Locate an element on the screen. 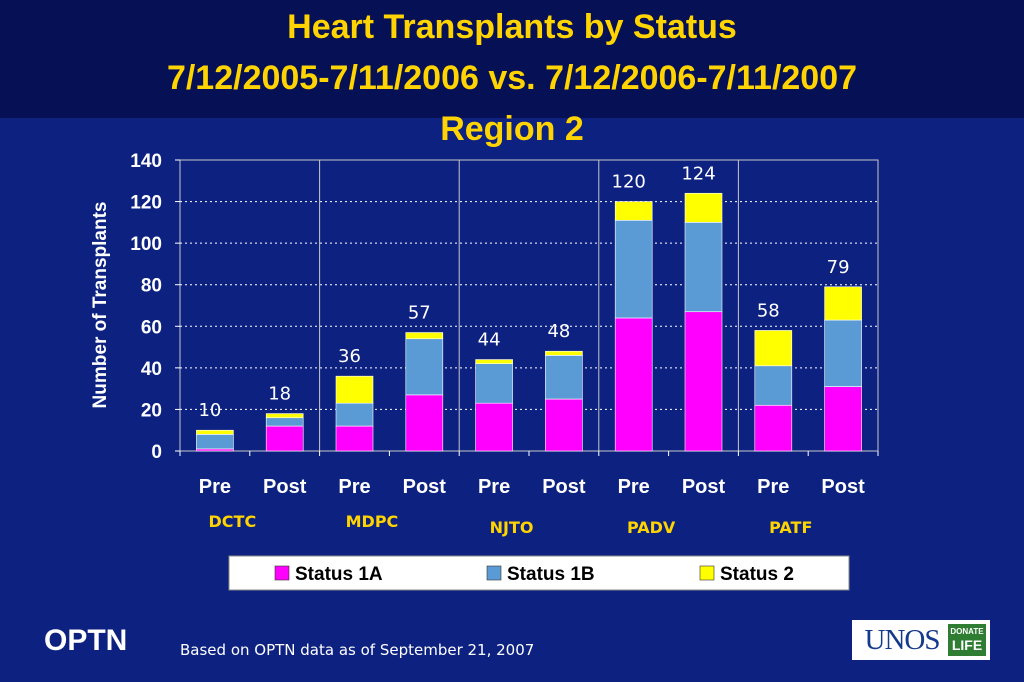  data-label: 10 is located at coordinates (209, 410).